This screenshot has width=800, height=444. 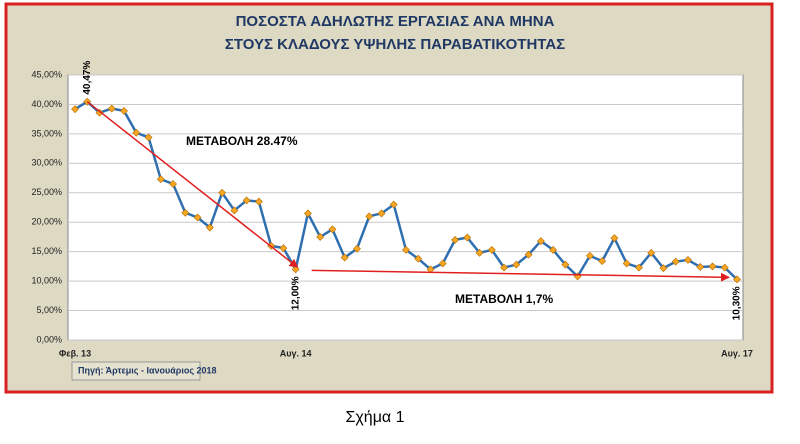 I want to click on data-label: 12,00%, so click(x=295, y=293).